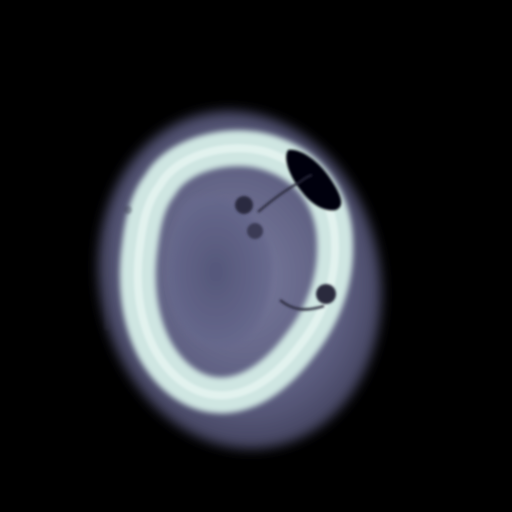  I want to click on air-pocket, so click(314, 180).